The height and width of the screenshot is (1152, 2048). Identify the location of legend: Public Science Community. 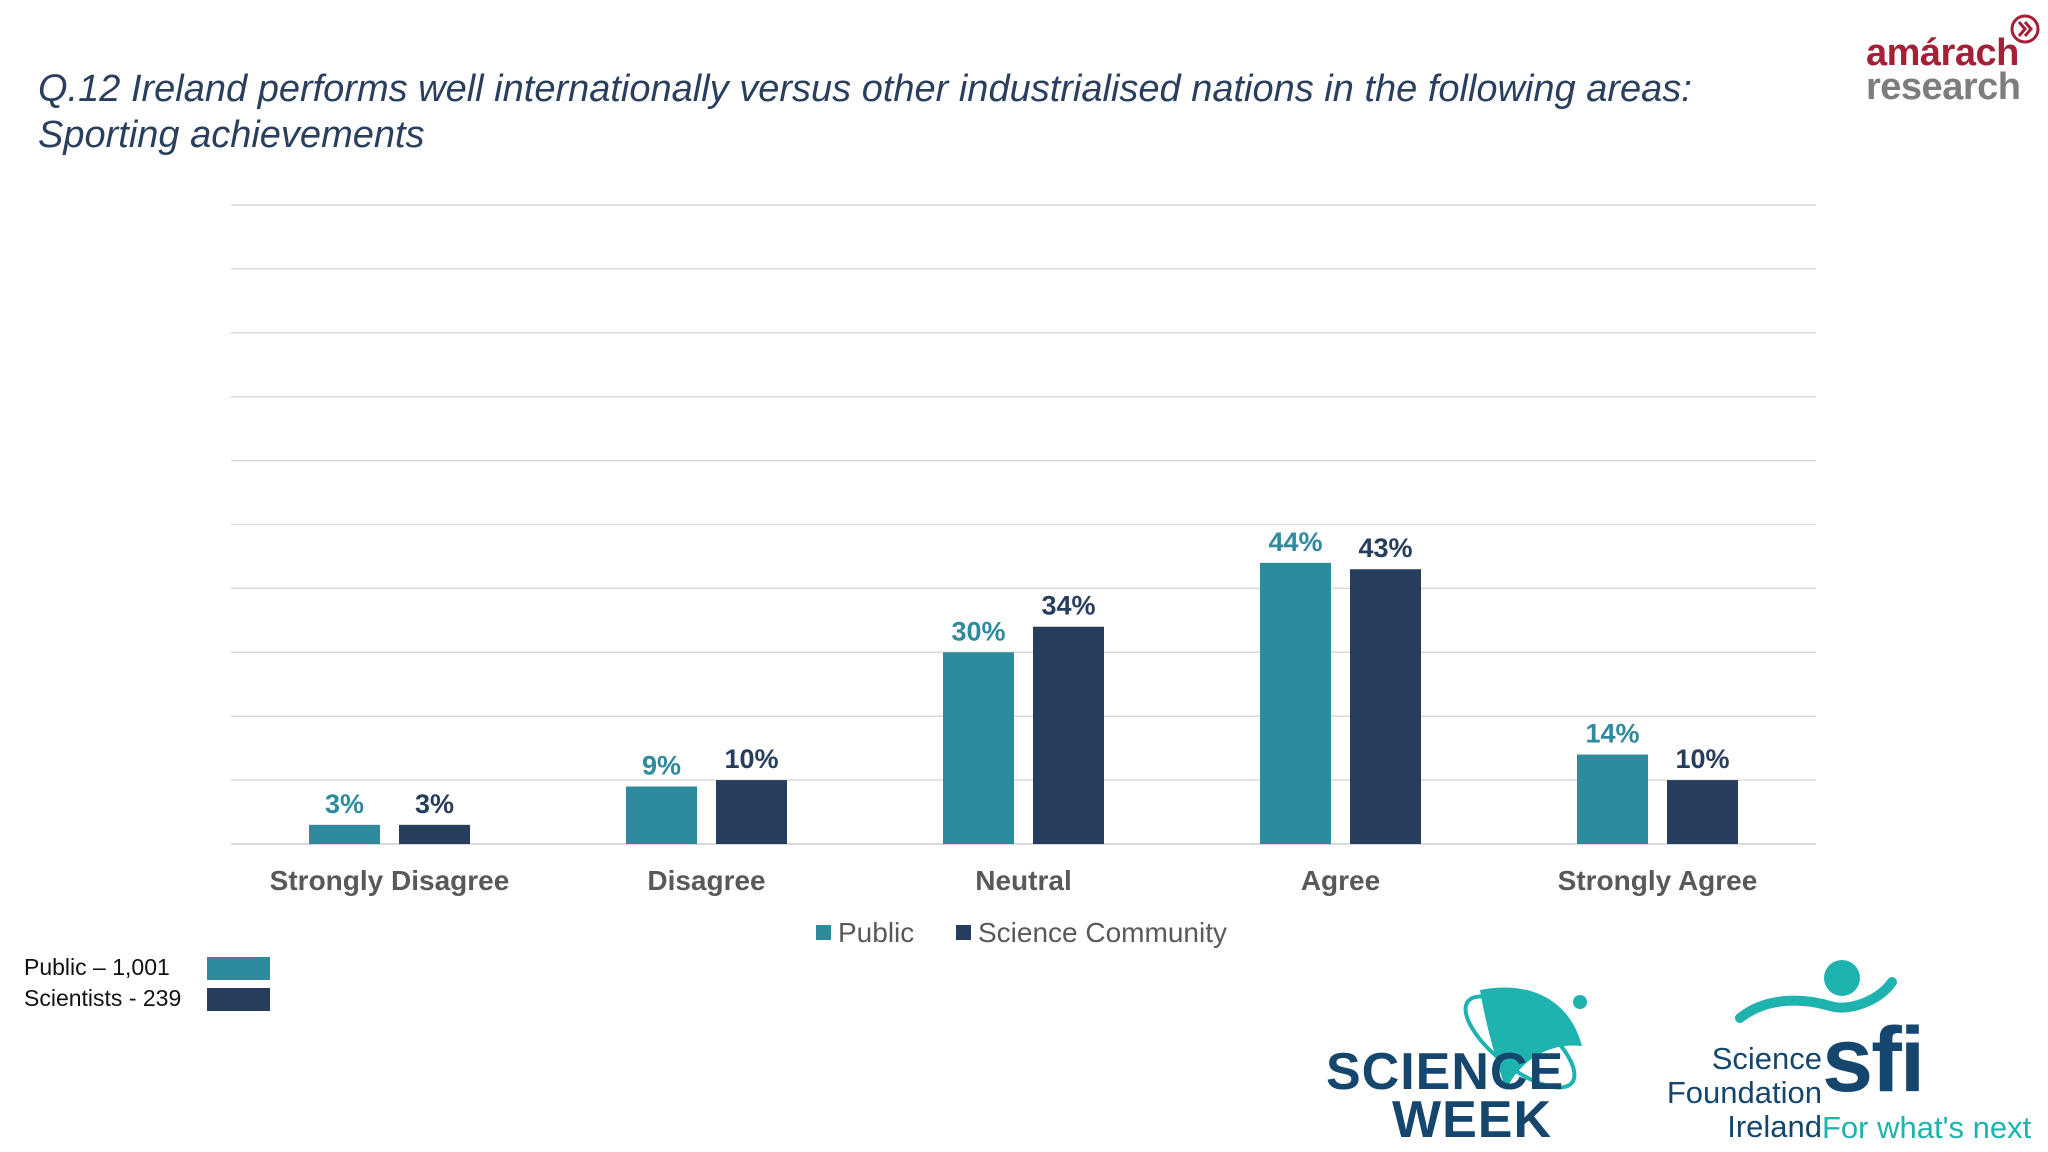
(1021, 932).